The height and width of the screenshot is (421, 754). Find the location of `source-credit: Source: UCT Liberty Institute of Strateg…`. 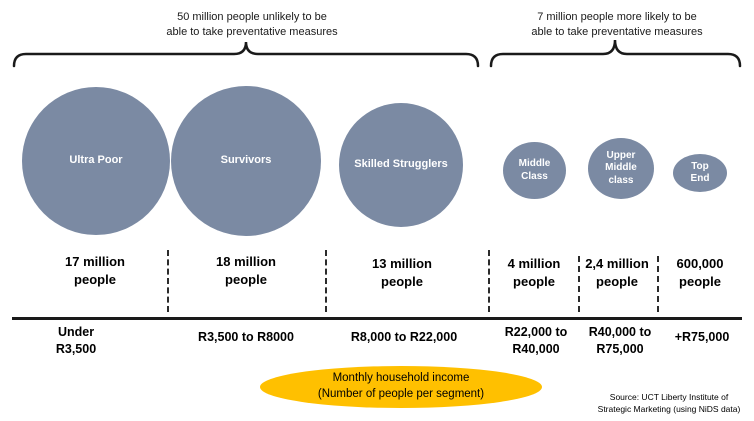

source-credit: Source: UCT Liberty Institute of Strateg… is located at coordinates (669, 403).